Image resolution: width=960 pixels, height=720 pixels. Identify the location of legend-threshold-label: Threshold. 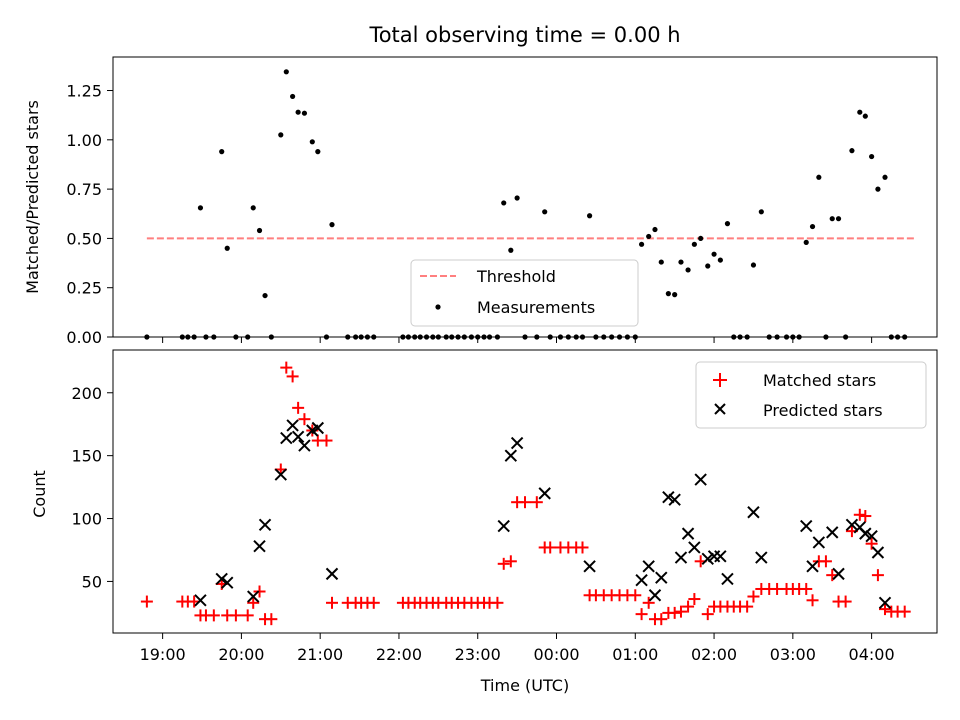
(516, 276).